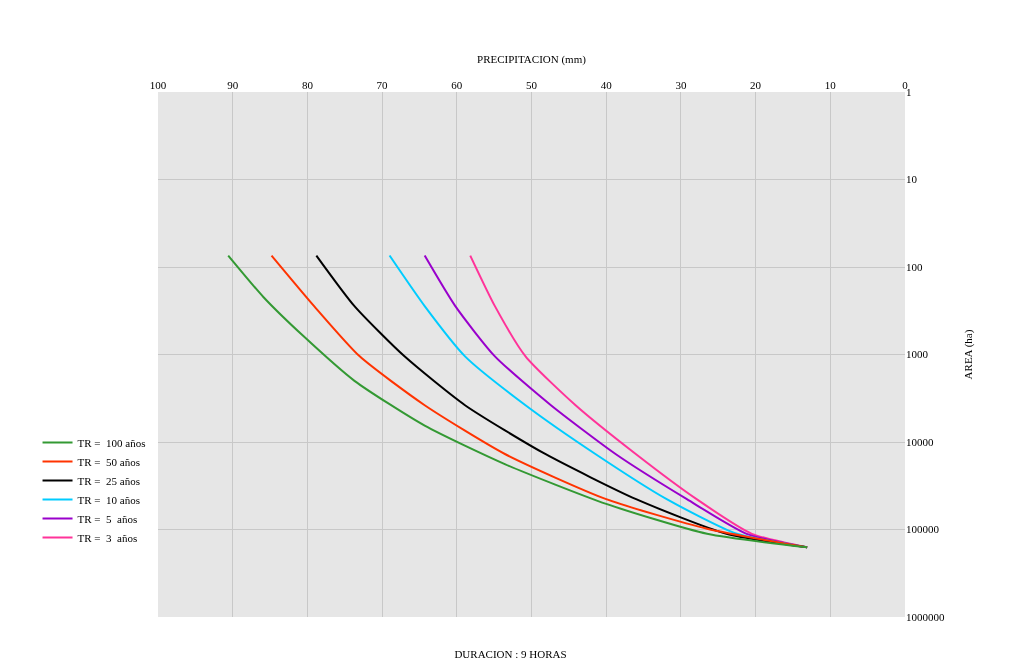 This screenshot has height=667, width=1021. What do you see at coordinates (382, 84) in the screenshot?
I see `x-tick-label: 70` at bounding box center [382, 84].